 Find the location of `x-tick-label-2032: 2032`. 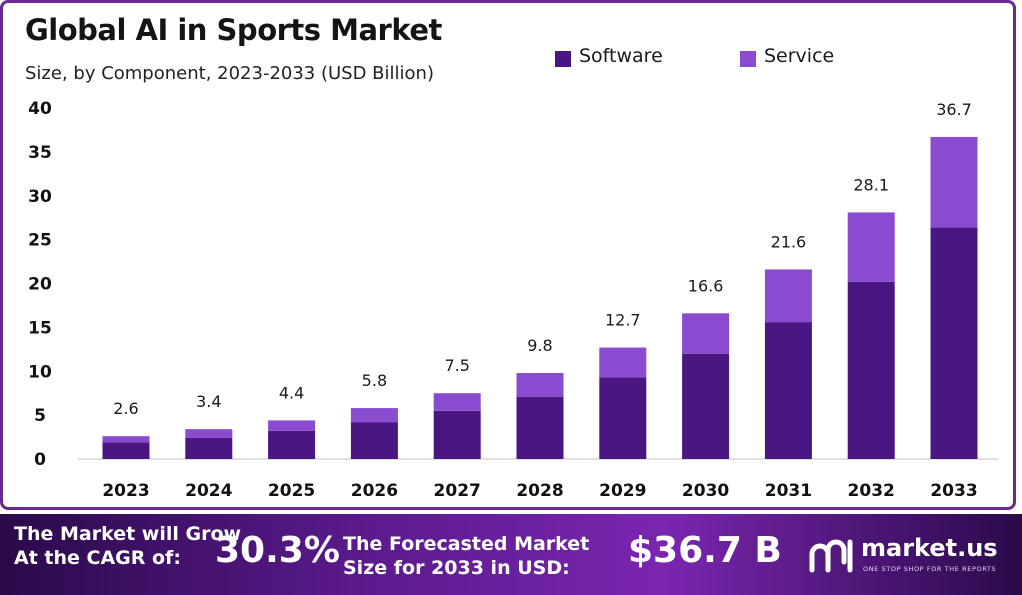

x-tick-label-2032: 2032 is located at coordinates (871, 491).